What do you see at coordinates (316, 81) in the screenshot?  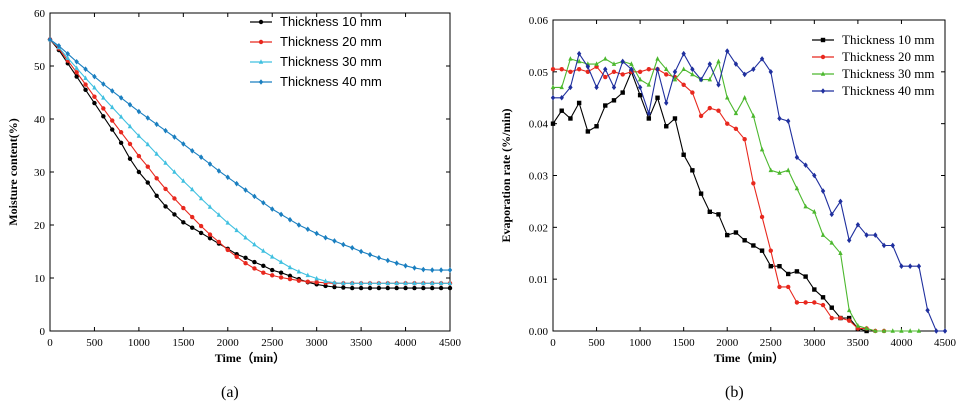 I see `legend-entry: Thickness 40 mm` at bounding box center [316, 81].